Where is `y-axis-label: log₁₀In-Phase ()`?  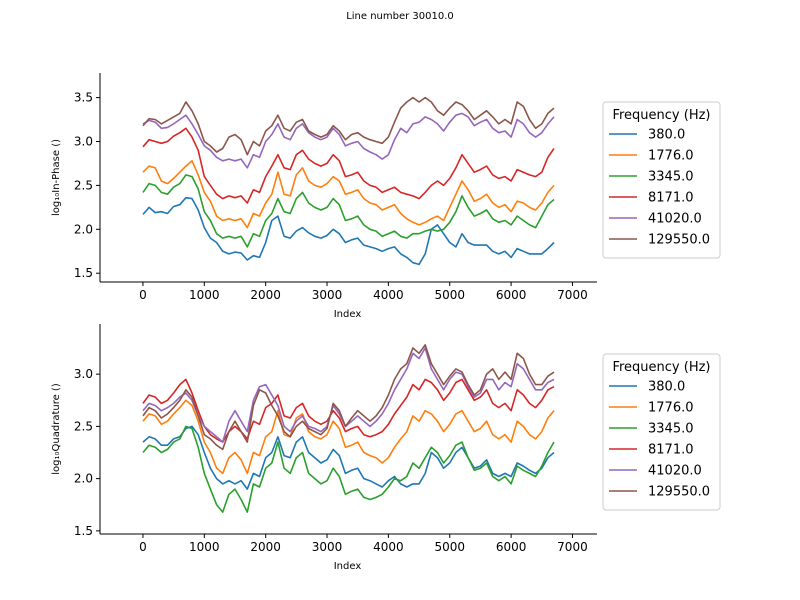 y-axis-label: log₁₀In-Phase () is located at coordinates (56, 177).